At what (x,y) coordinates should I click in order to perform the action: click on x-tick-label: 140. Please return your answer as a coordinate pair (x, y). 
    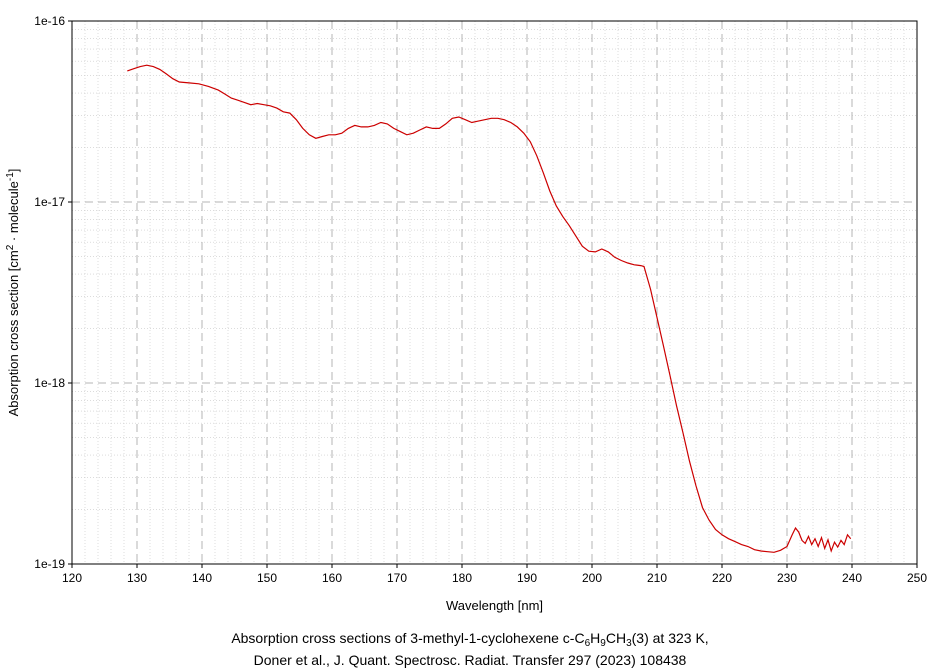
    Looking at the image, I should click on (202, 578).